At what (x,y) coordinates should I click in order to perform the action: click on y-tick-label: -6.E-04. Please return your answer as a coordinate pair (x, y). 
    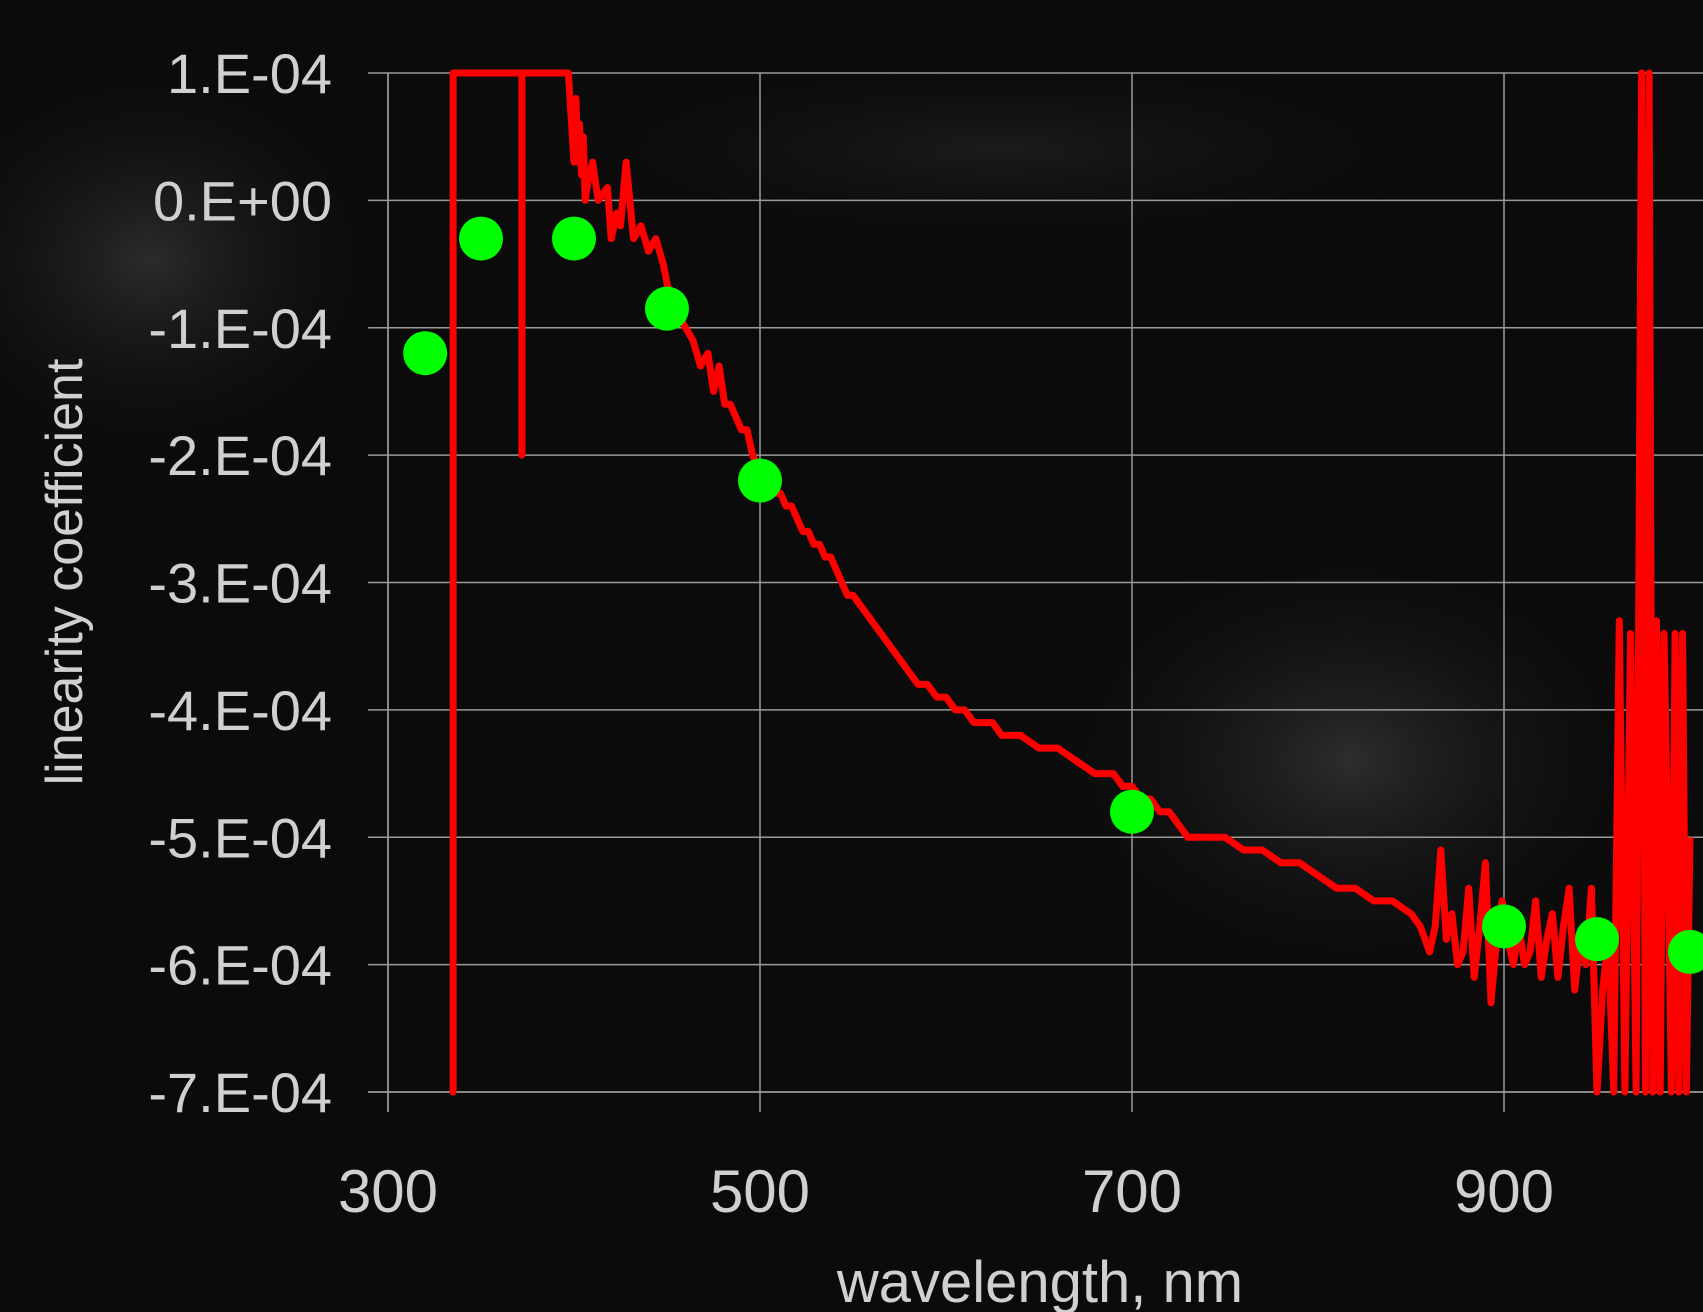
    Looking at the image, I should click on (240, 965).